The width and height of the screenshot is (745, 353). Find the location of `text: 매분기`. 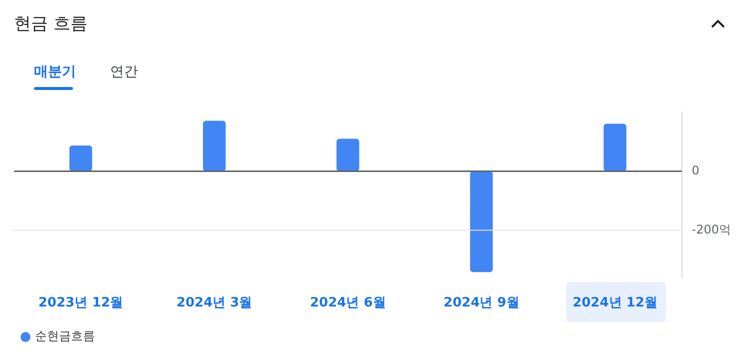

text: 매분기 is located at coordinates (55, 72).